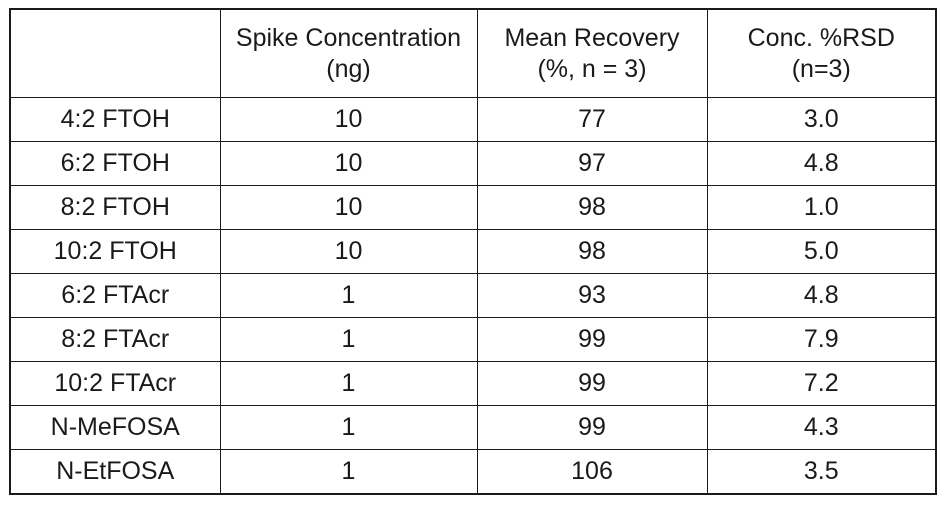  What do you see at coordinates (115, 339) in the screenshot?
I see `compound-cell: 8:2 FTAcr` at bounding box center [115, 339].